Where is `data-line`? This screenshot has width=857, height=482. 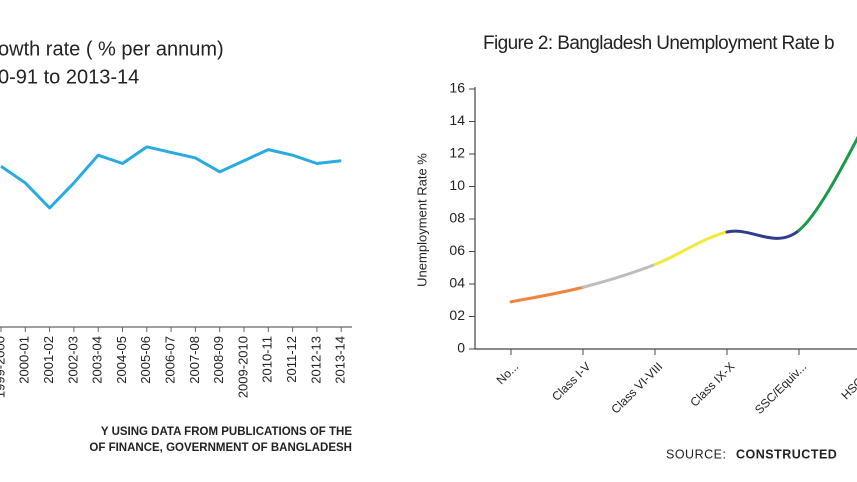 data-line is located at coordinates (171, 177).